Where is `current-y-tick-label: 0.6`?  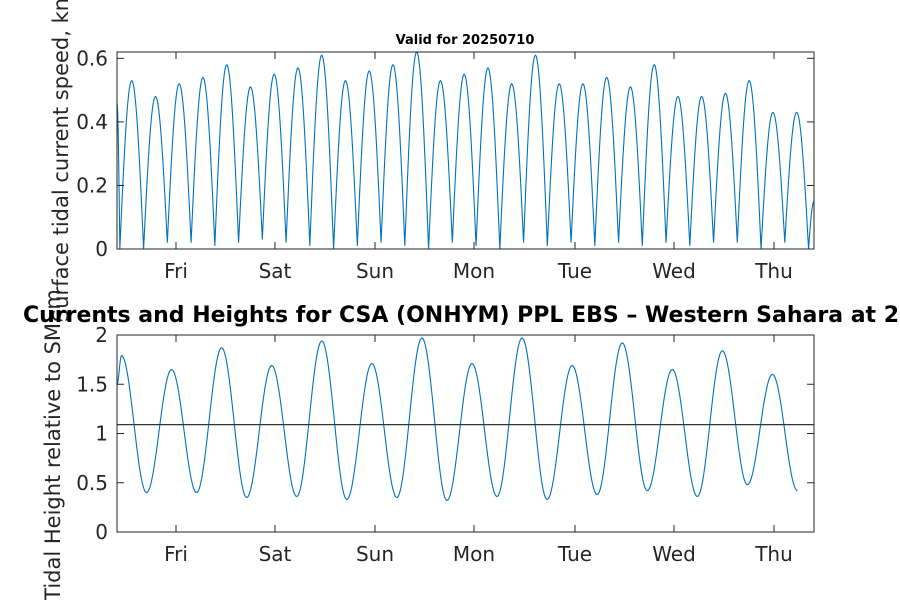 current-y-tick-label: 0.6 is located at coordinates (92, 58).